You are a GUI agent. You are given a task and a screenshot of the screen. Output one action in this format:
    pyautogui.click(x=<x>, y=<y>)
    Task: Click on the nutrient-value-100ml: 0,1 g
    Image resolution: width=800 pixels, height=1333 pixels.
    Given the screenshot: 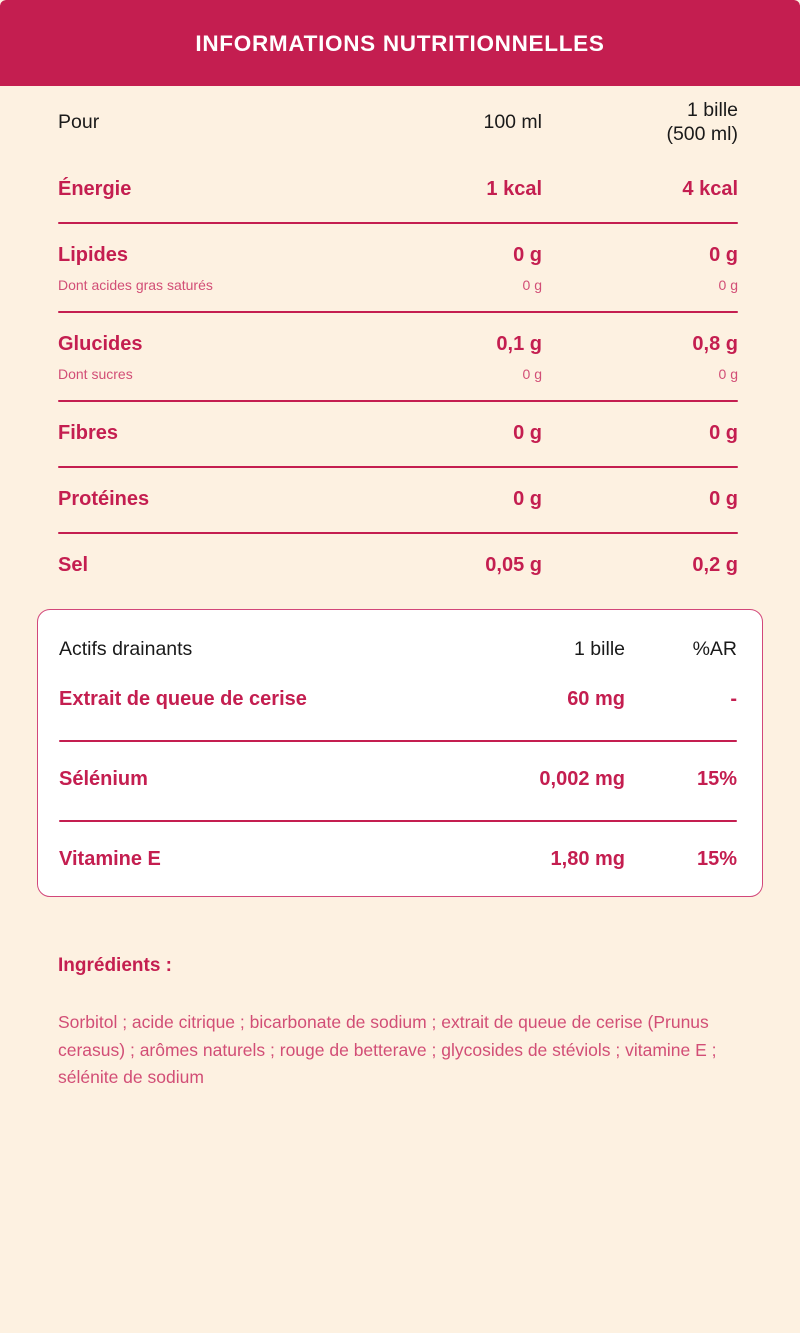 What is the action you would take?
    pyautogui.click(x=519, y=344)
    